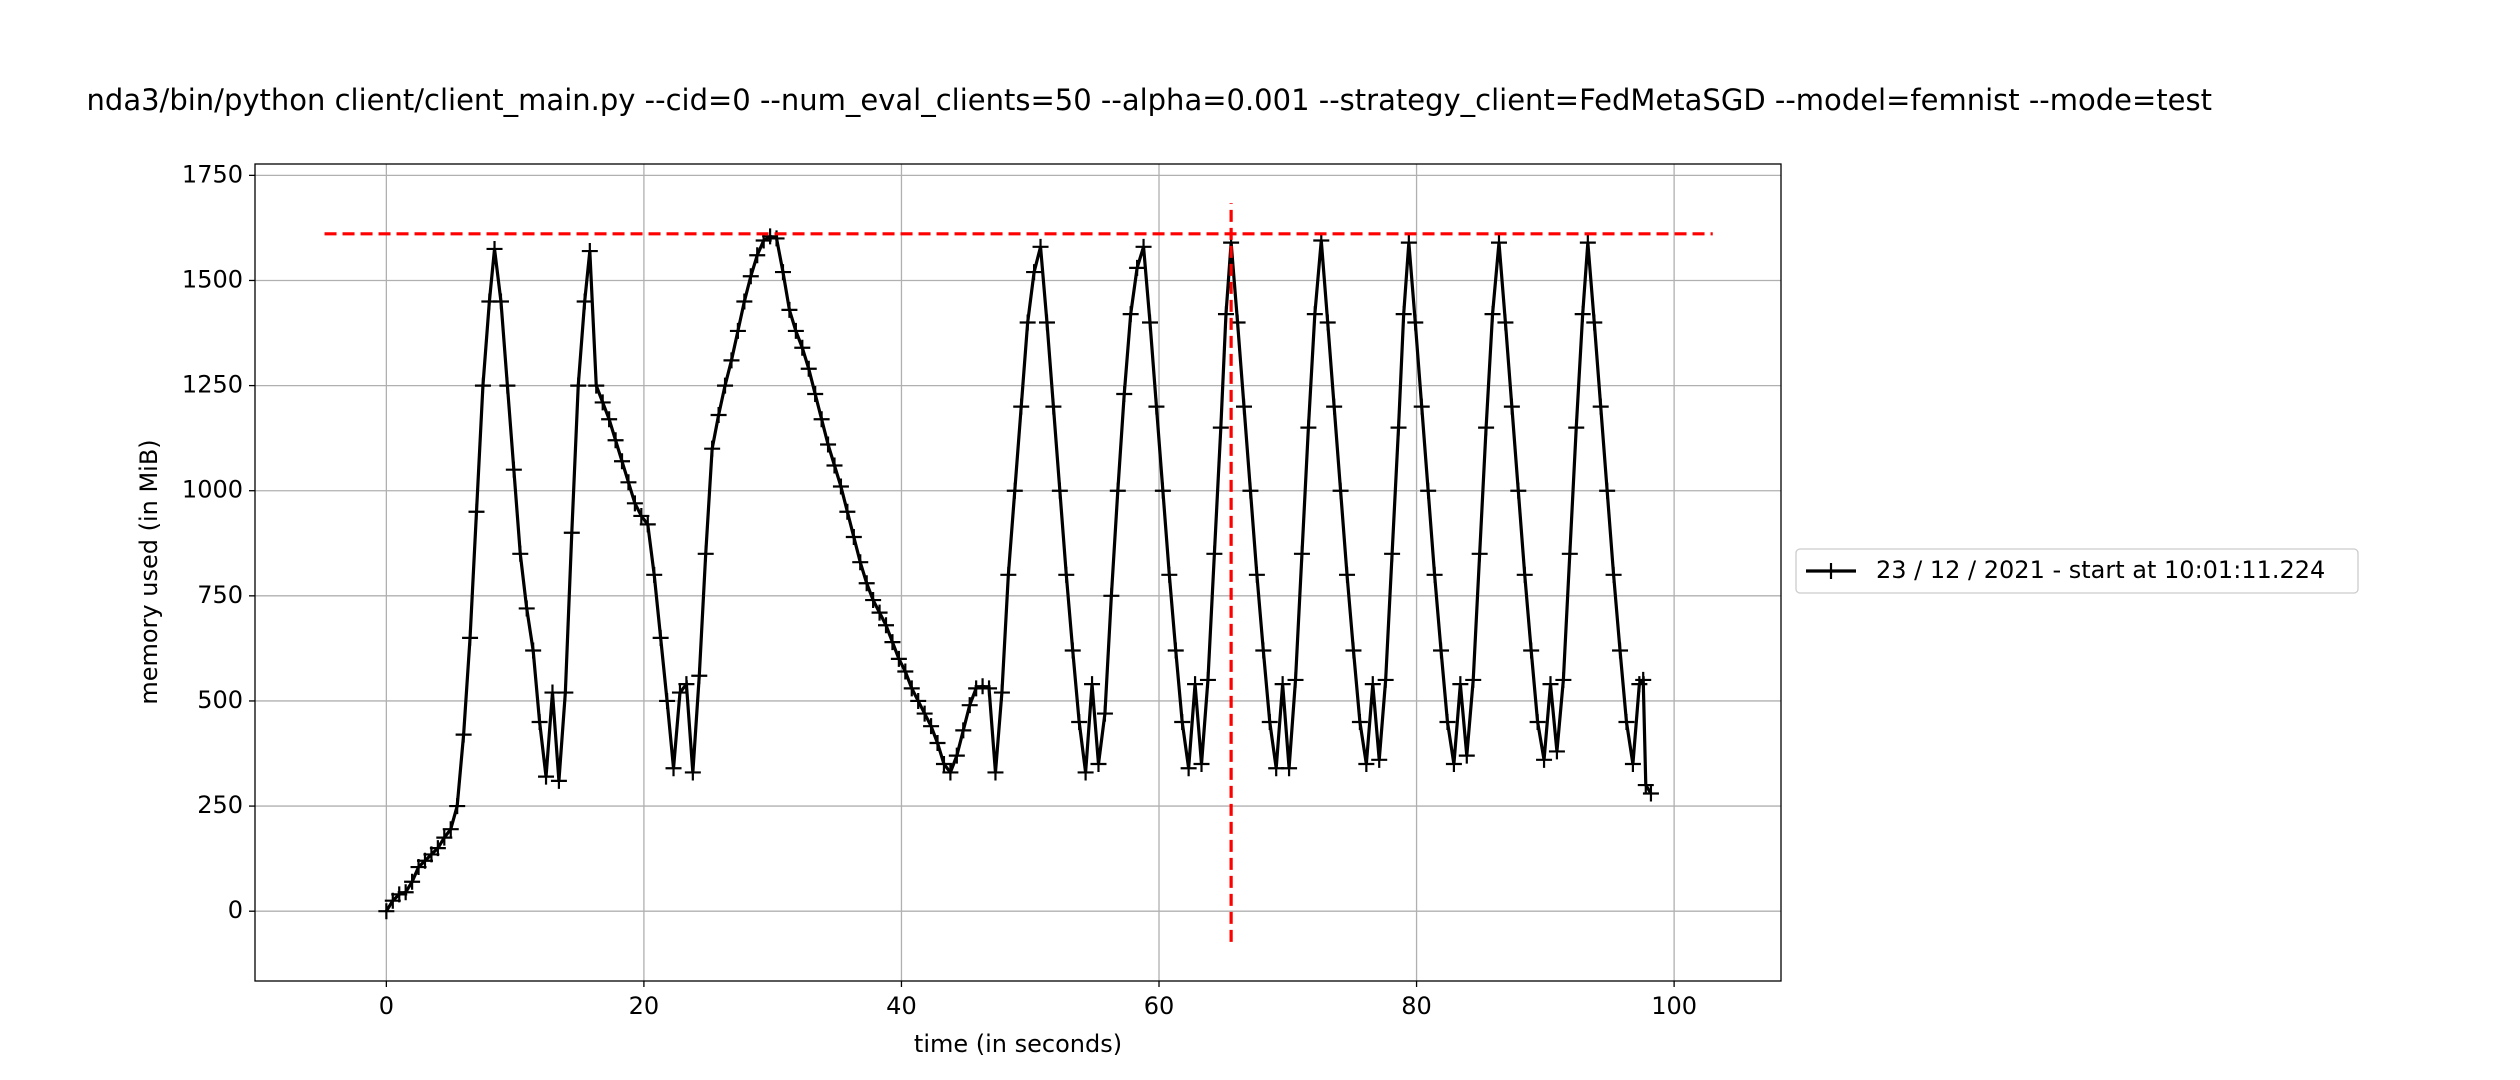  I want to click on x-tick-label: 60, so click(1159, 1006).